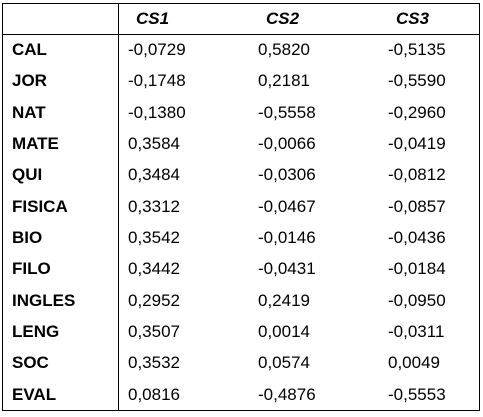  What do you see at coordinates (241, 175) in the screenshot?
I see `table-row: QUI 0,3484 -0,0306 -0,0812` at bounding box center [241, 175].